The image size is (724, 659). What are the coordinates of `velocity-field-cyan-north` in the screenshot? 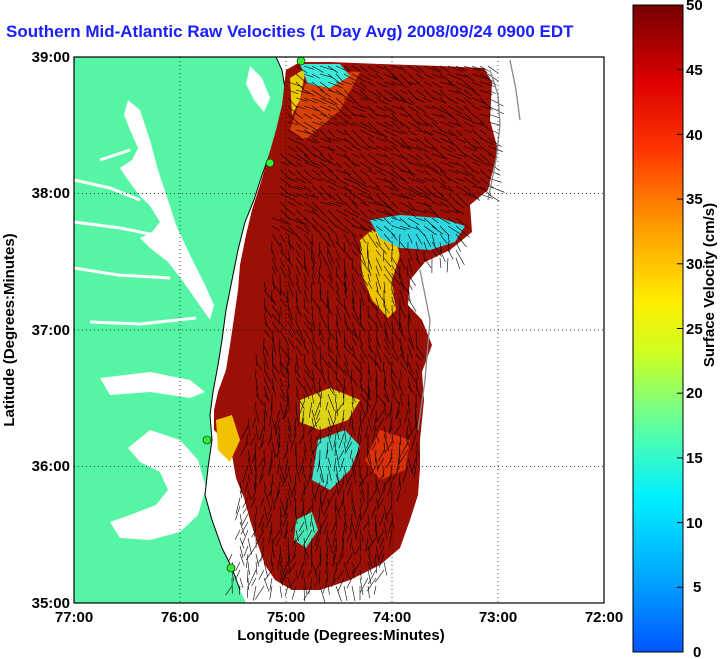 It's located at (325, 76).